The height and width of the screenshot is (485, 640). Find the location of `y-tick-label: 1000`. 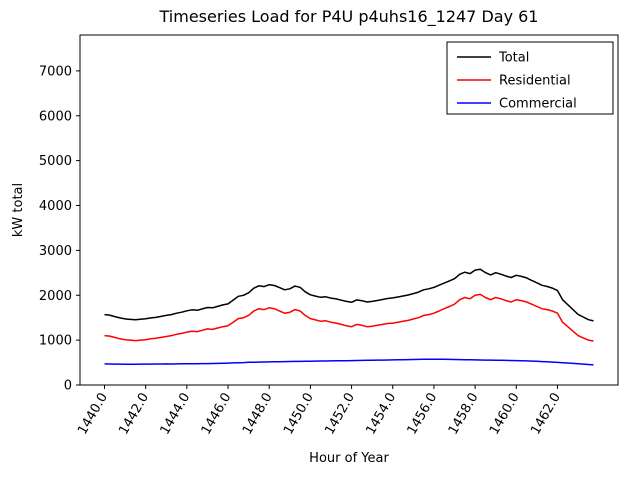

y-tick-label: 1000 is located at coordinates (55, 341).